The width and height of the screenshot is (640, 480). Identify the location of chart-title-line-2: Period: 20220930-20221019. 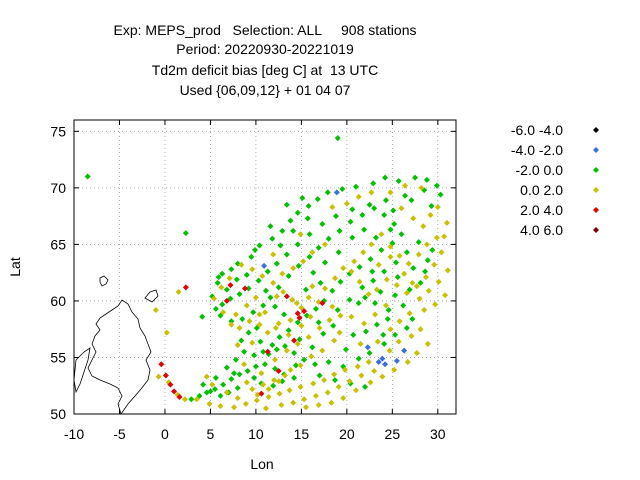
(265, 49).